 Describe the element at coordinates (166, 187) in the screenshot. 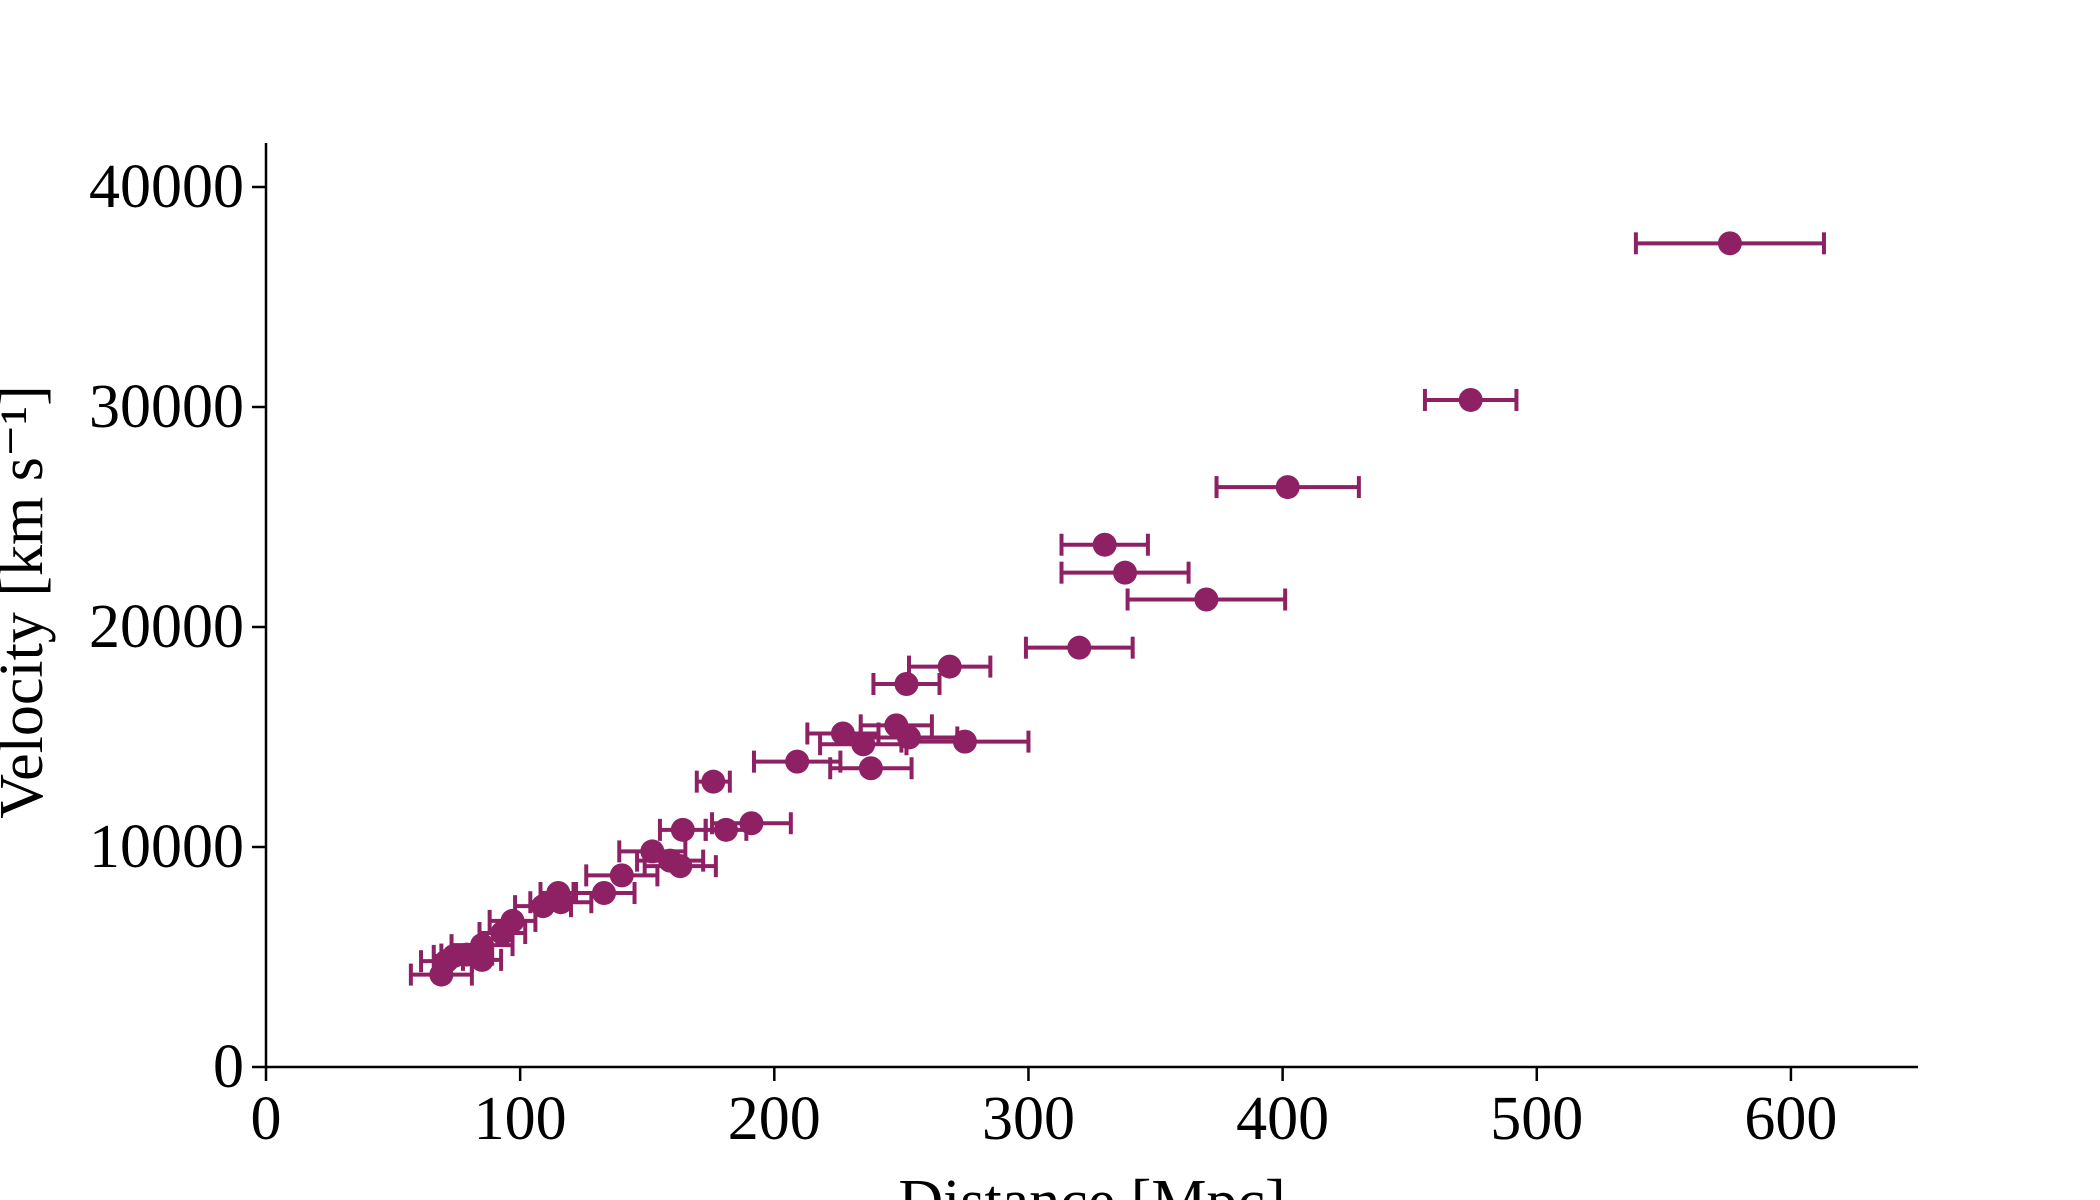

I see `y-tick-label: 40000` at that location.